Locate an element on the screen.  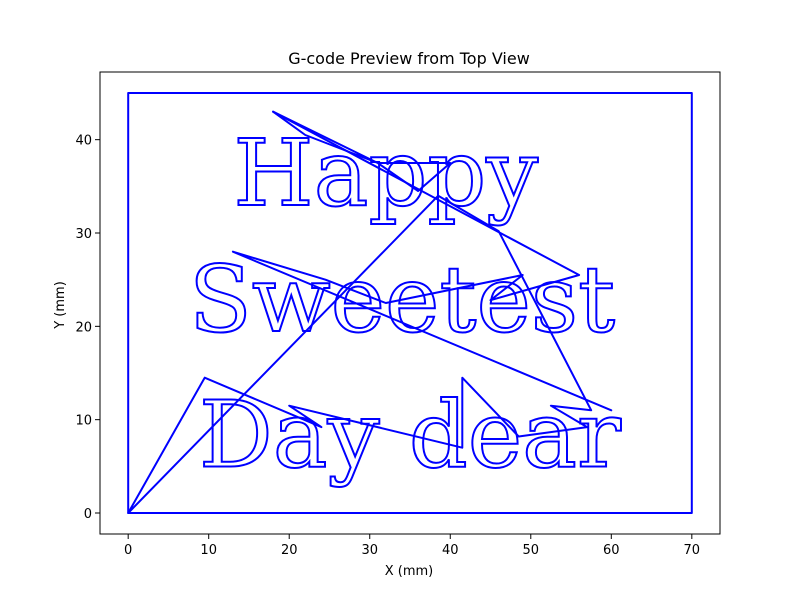
x-tick-label: 10 is located at coordinates (208, 550).